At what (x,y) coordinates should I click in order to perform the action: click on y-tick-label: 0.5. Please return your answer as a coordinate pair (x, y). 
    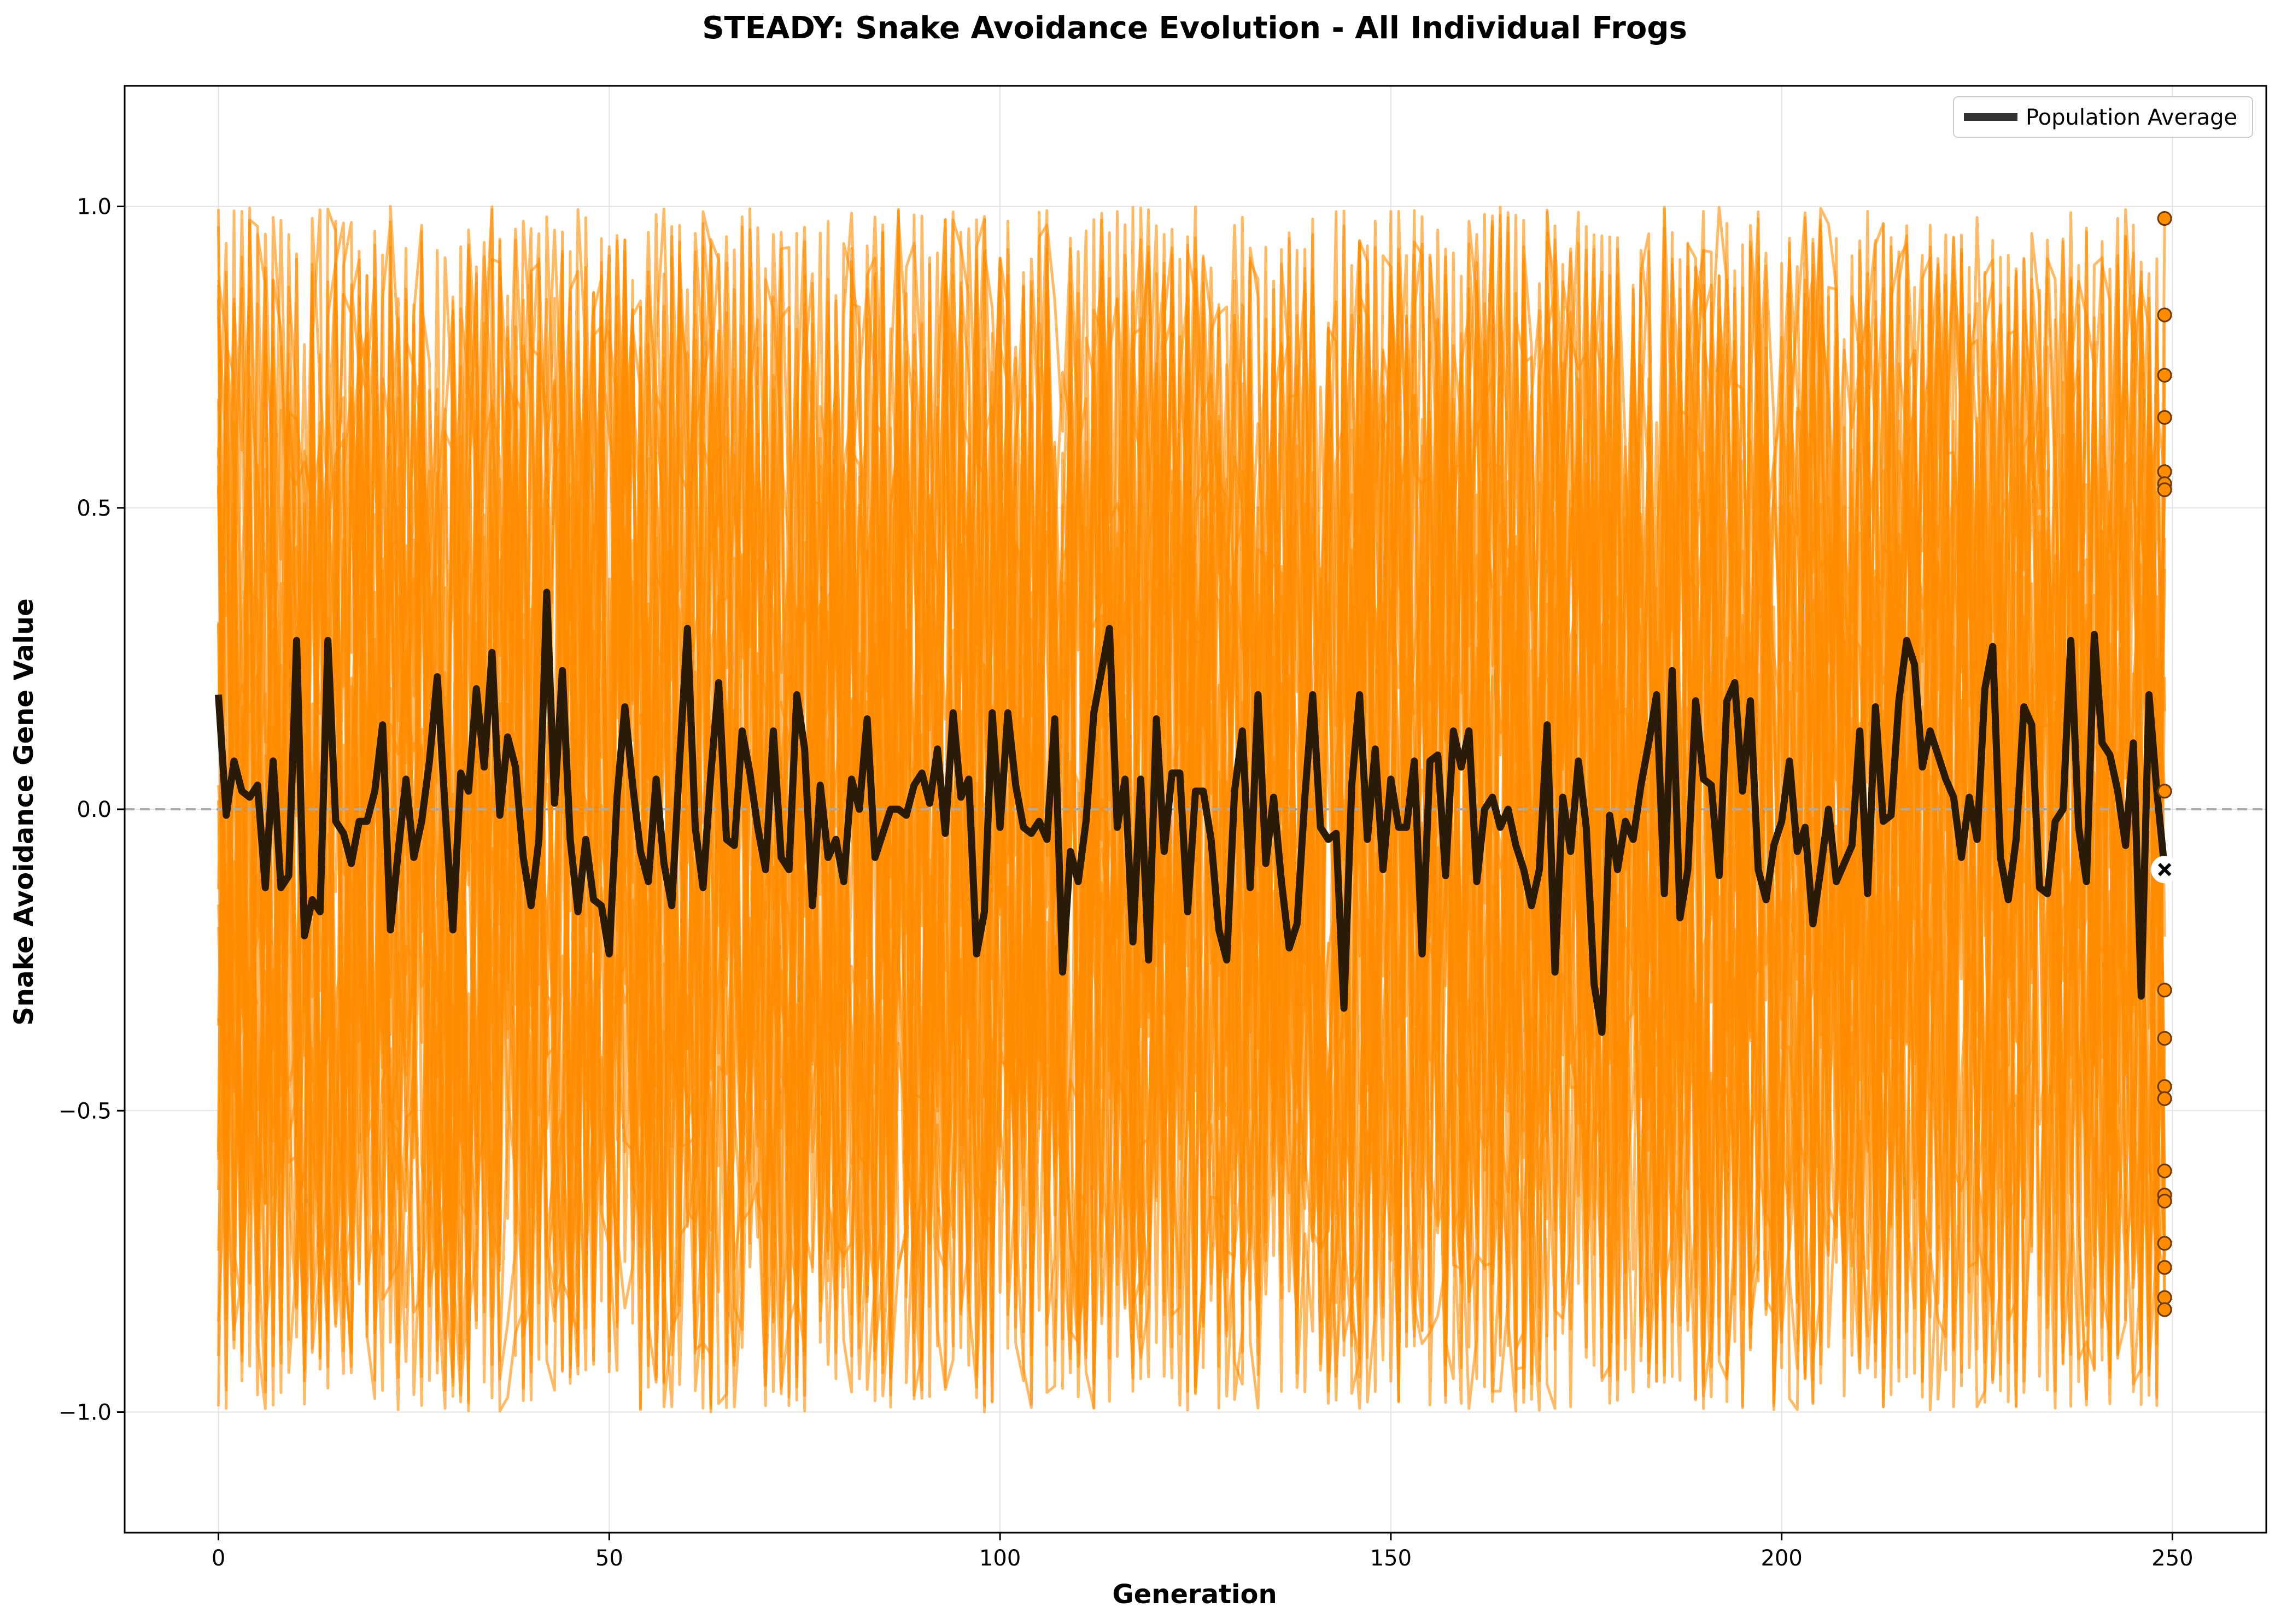
    Looking at the image, I should click on (95, 509).